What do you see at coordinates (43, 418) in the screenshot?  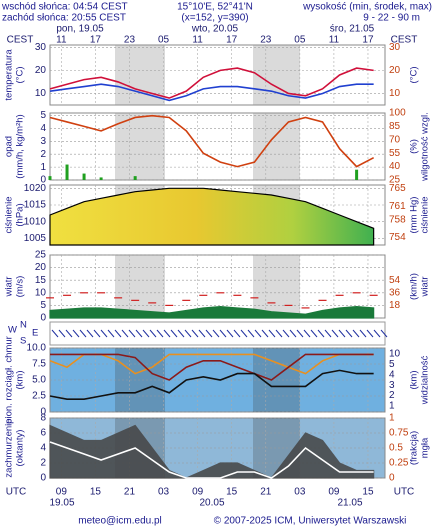 I see `y-tick-label: 8` at bounding box center [43, 418].